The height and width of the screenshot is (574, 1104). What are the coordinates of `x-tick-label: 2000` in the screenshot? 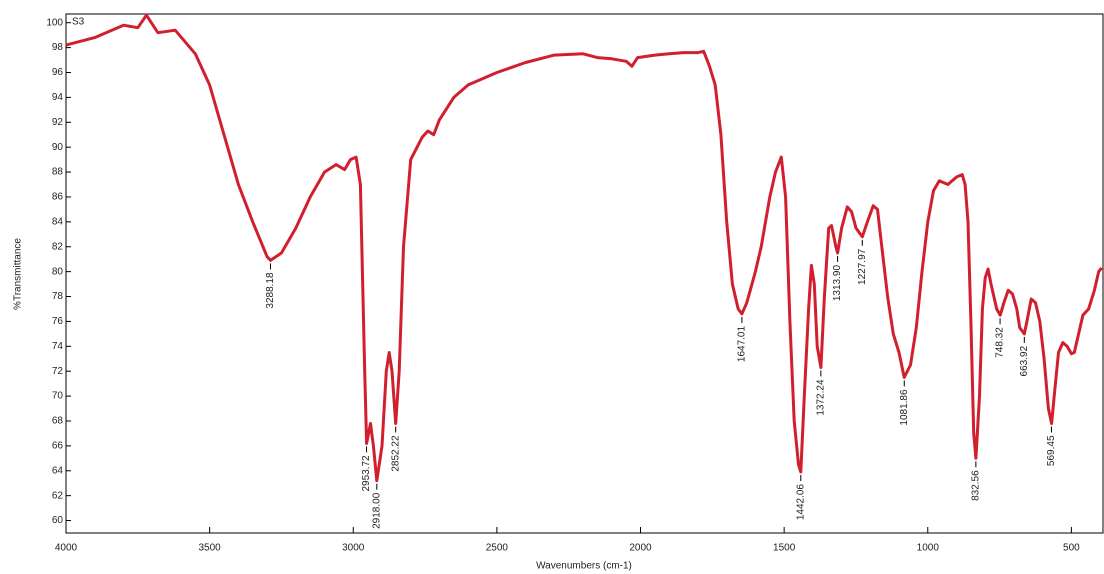 It's located at (640, 548).